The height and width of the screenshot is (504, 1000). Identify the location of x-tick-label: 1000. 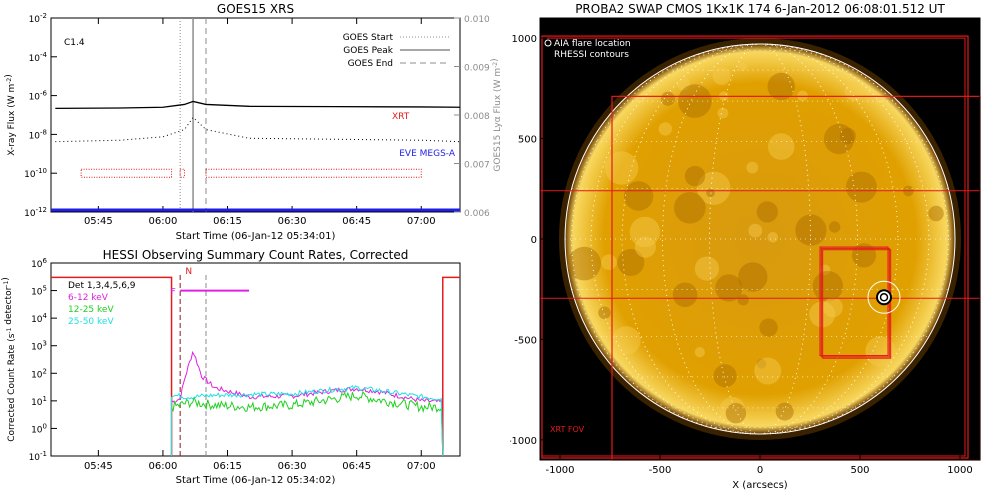
(959, 470).